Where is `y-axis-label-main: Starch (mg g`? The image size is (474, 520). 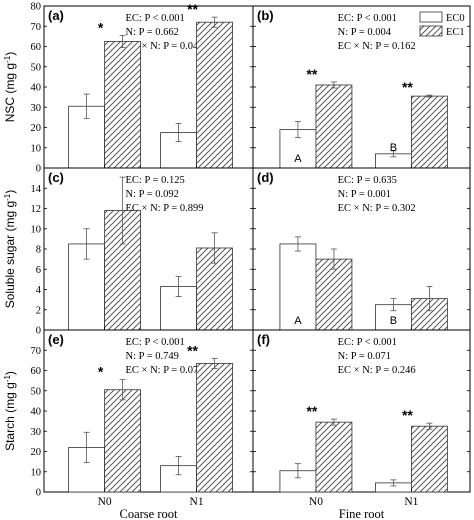
y-axis-label-main: Starch (mg g is located at coordinates (10, 416).